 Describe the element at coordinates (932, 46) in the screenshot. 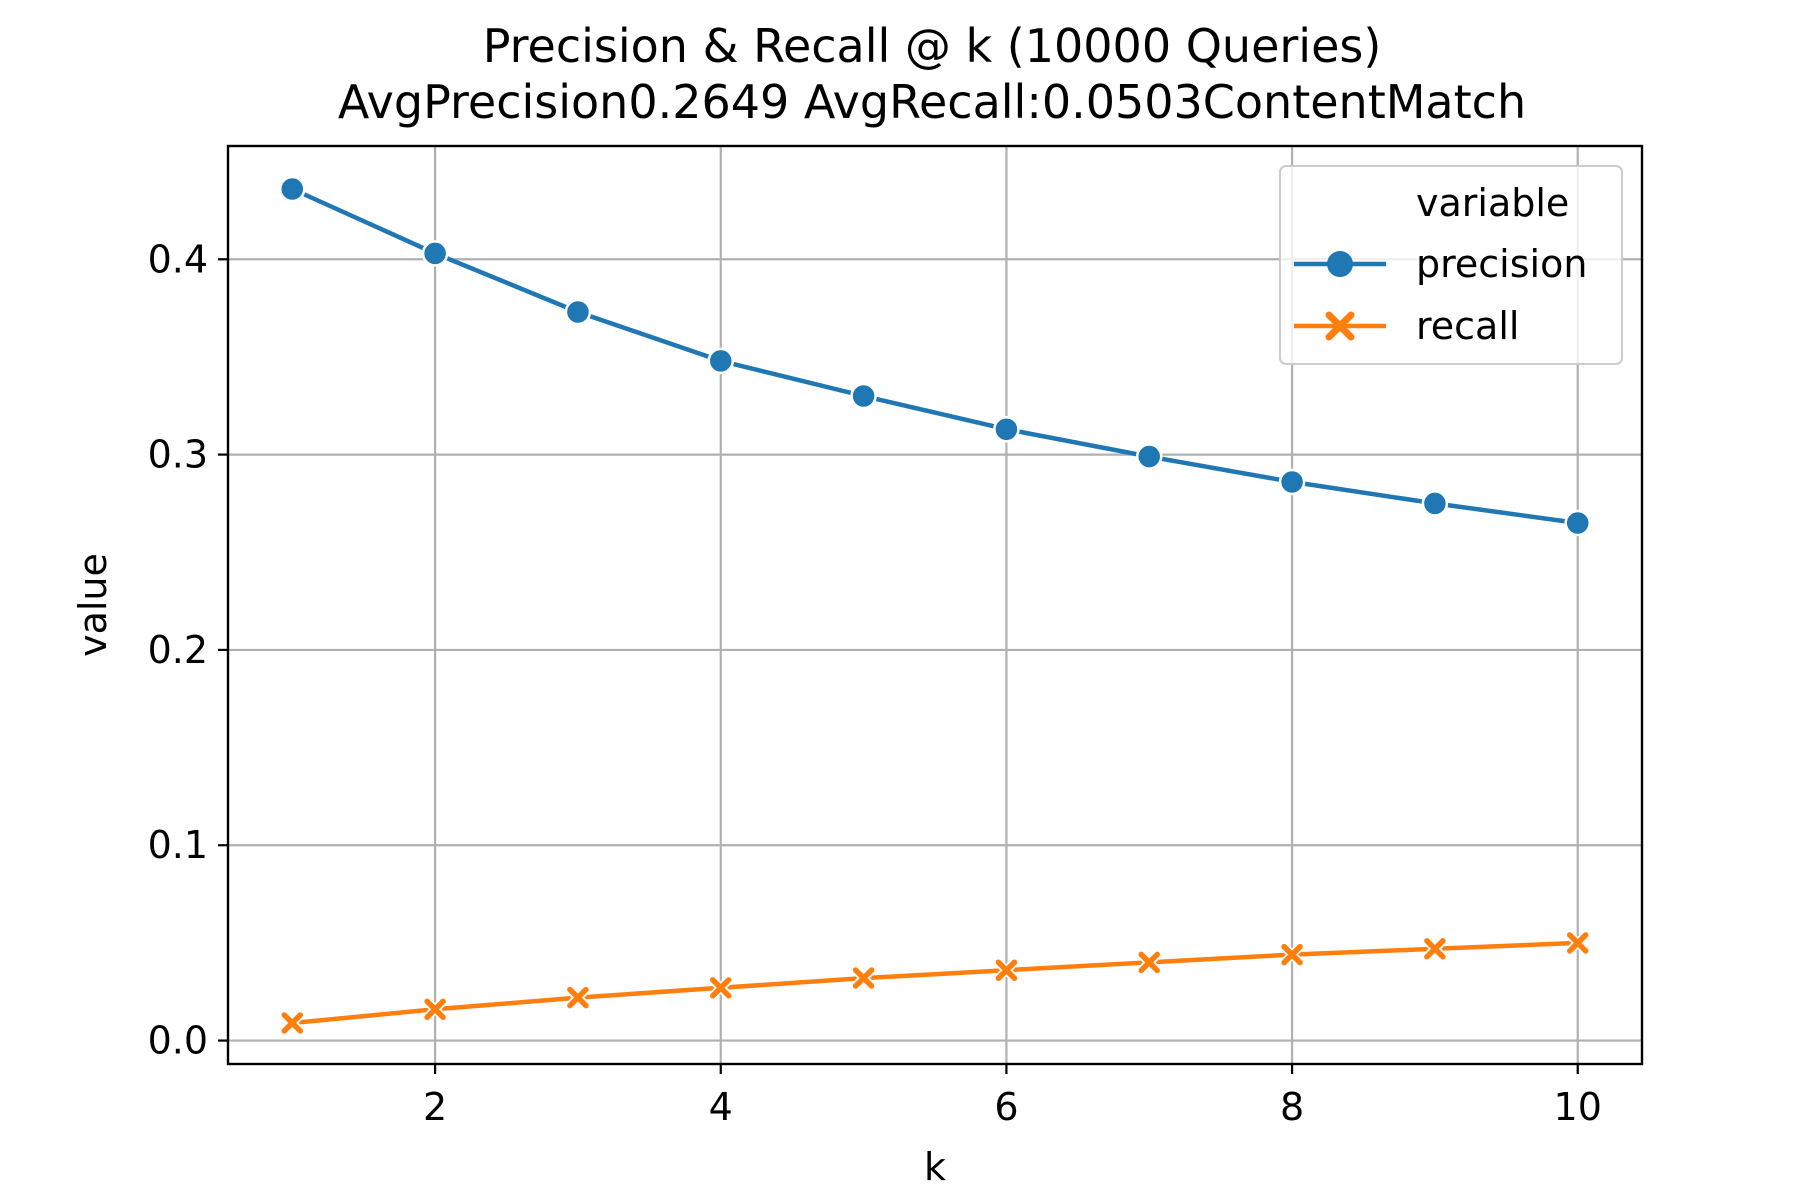

I see `chart-title: Precision & Recall @ k (10000 Queries)` at that location.